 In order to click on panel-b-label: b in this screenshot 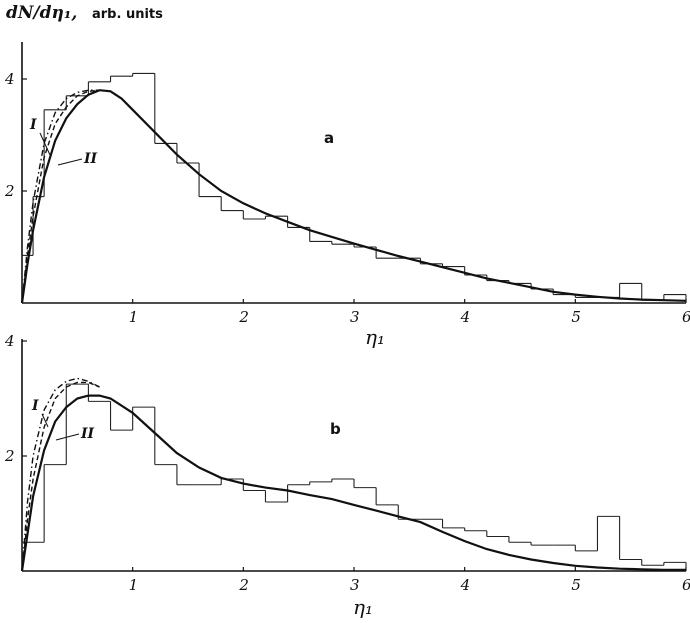, I will do `click(335, 429)`.